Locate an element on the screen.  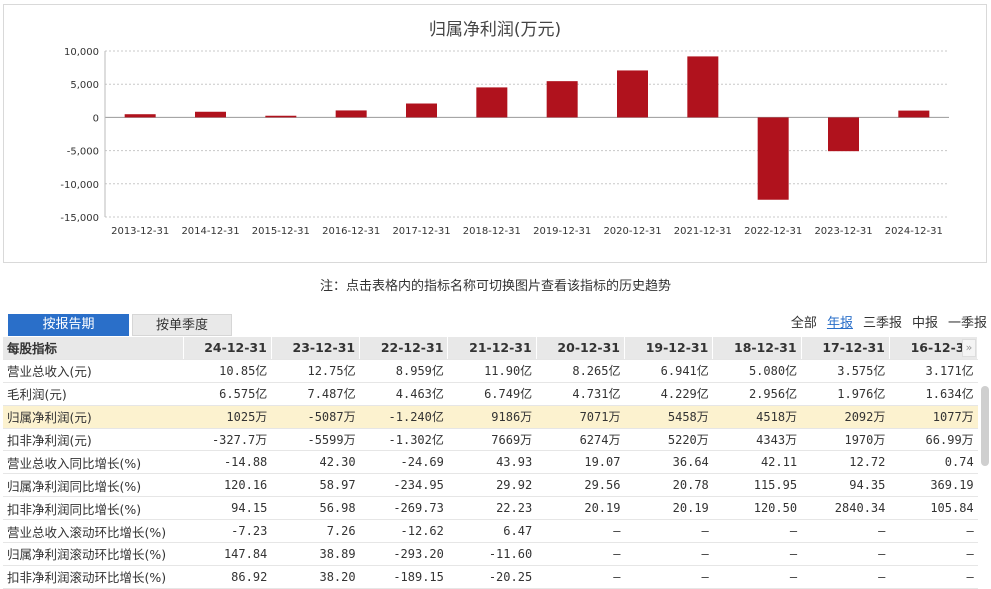
table-cell: 2.956亿 is located at coordinates (757, 394).